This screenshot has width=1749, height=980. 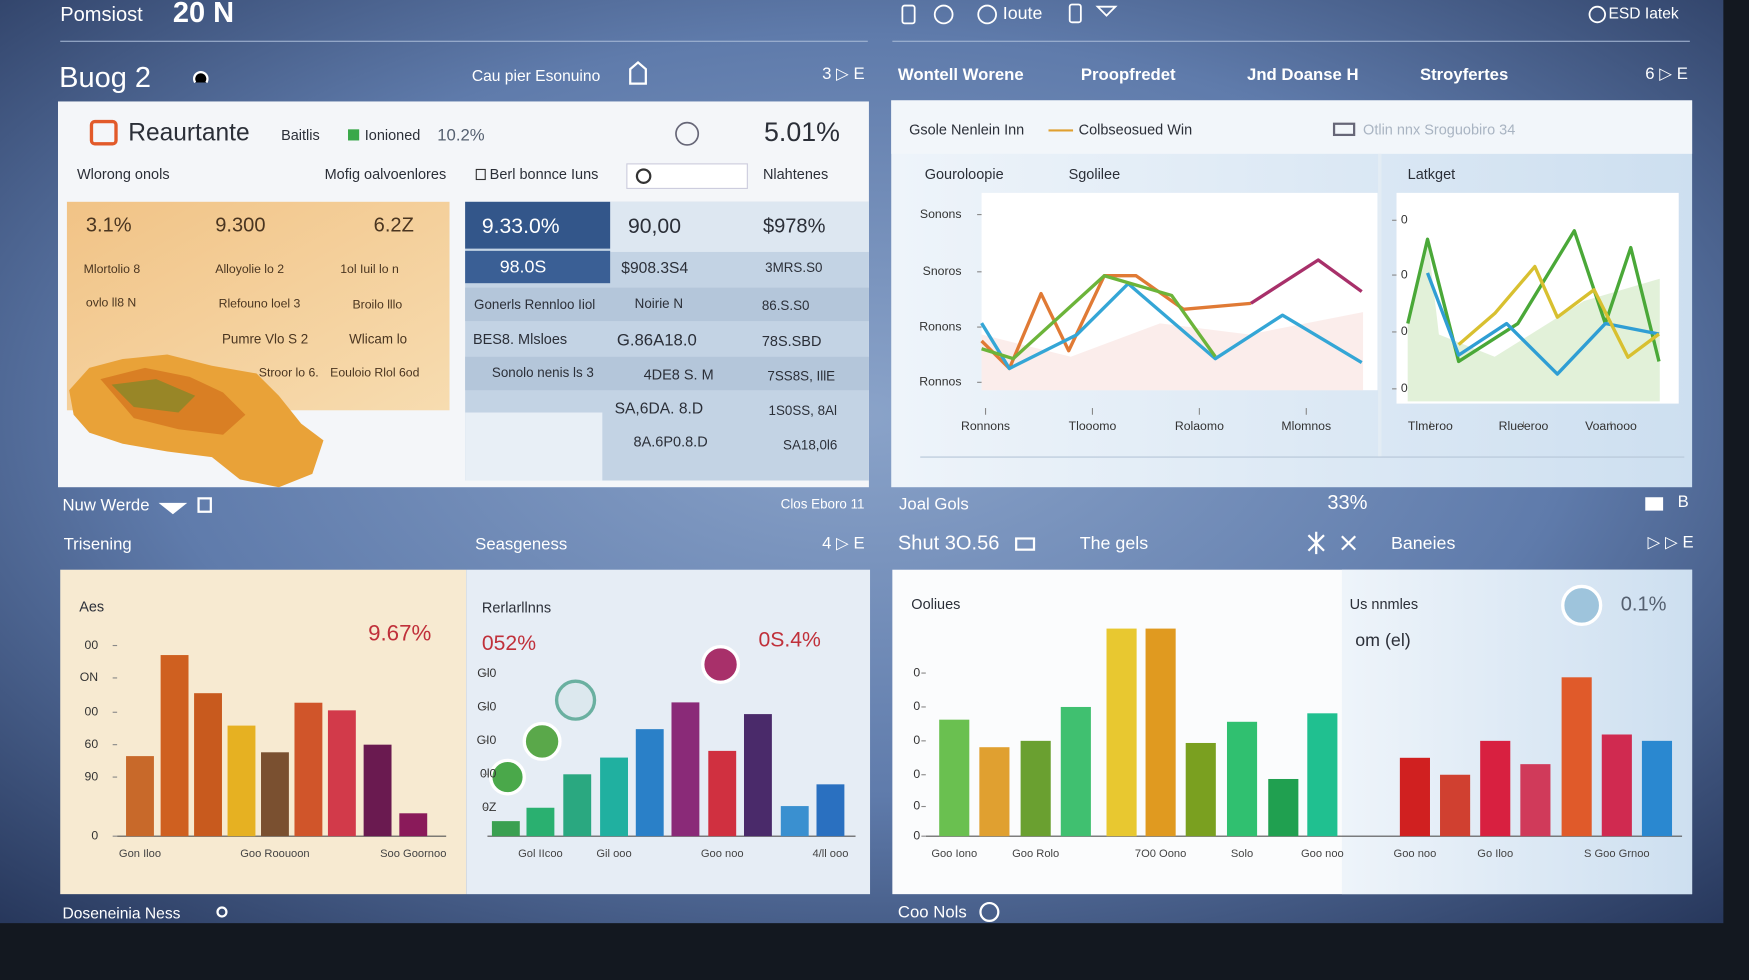 I want to click on table-cell: 90,00, so click(x=654, y=226).